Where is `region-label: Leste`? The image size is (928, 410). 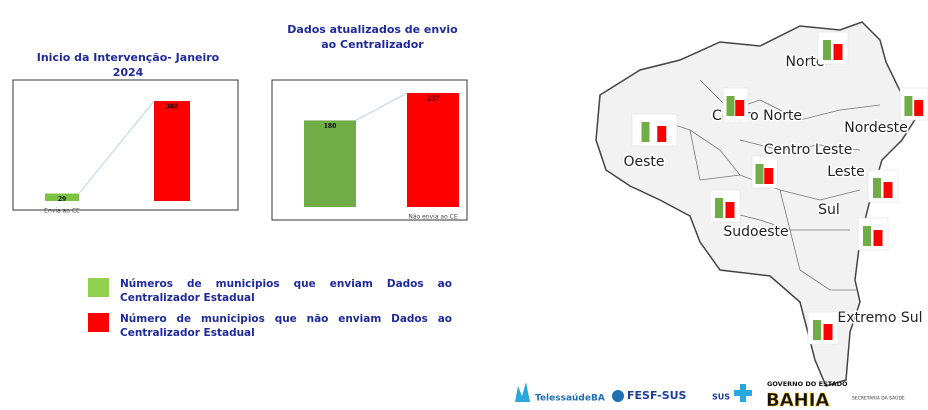 region-label: Leste is located at coordinates (846, 172).